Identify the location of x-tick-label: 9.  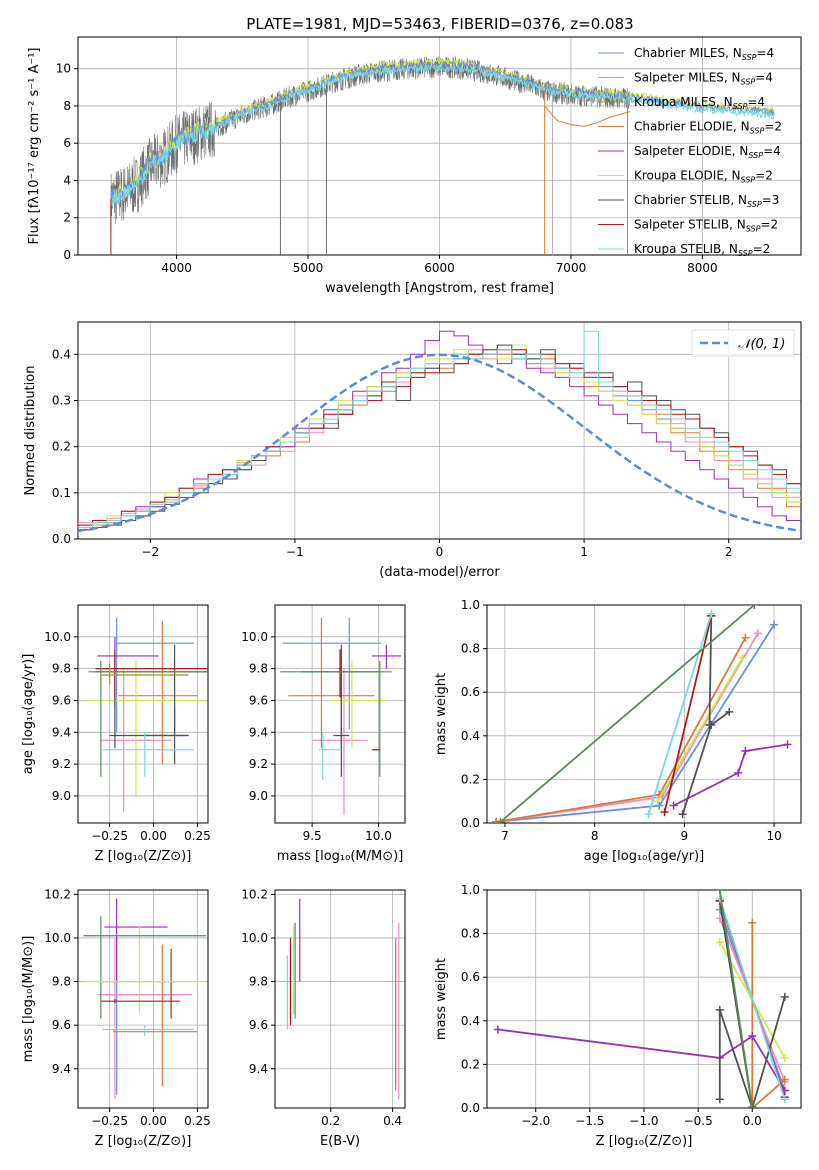
(685, 836).